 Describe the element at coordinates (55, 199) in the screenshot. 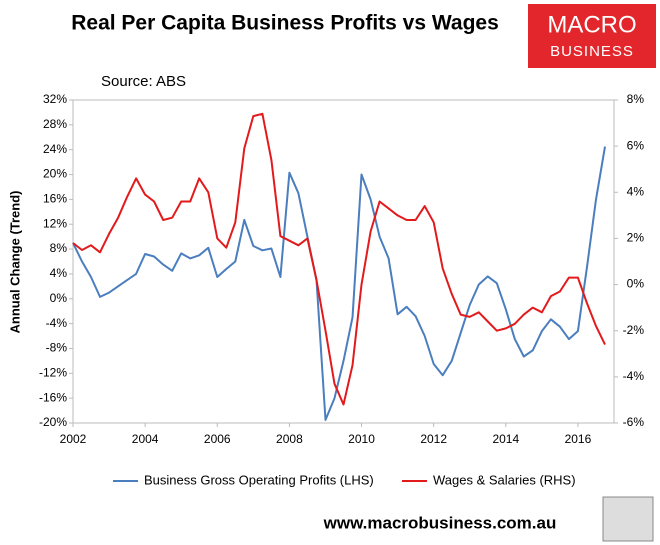

I see `y-tick-label: 16%` at that location.